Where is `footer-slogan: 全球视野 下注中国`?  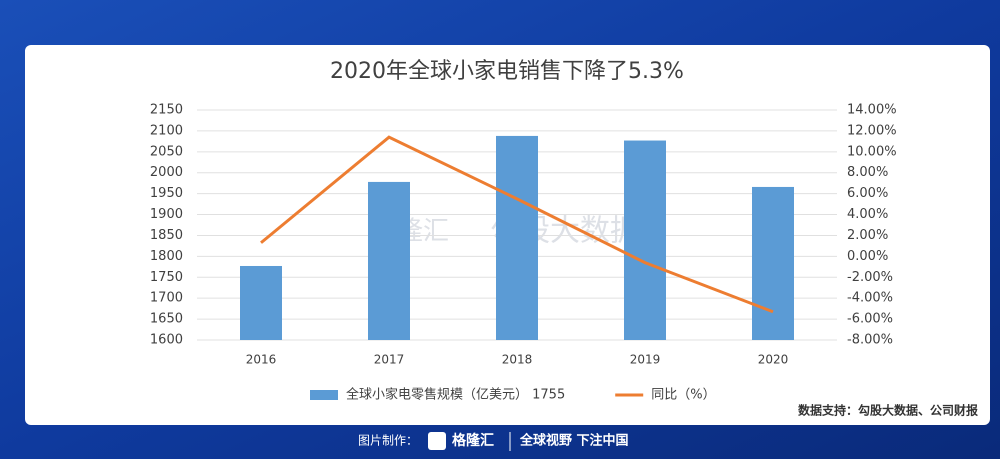
footer-slogan: 全球视野 下注中国 is located at coordinates (574, 441).